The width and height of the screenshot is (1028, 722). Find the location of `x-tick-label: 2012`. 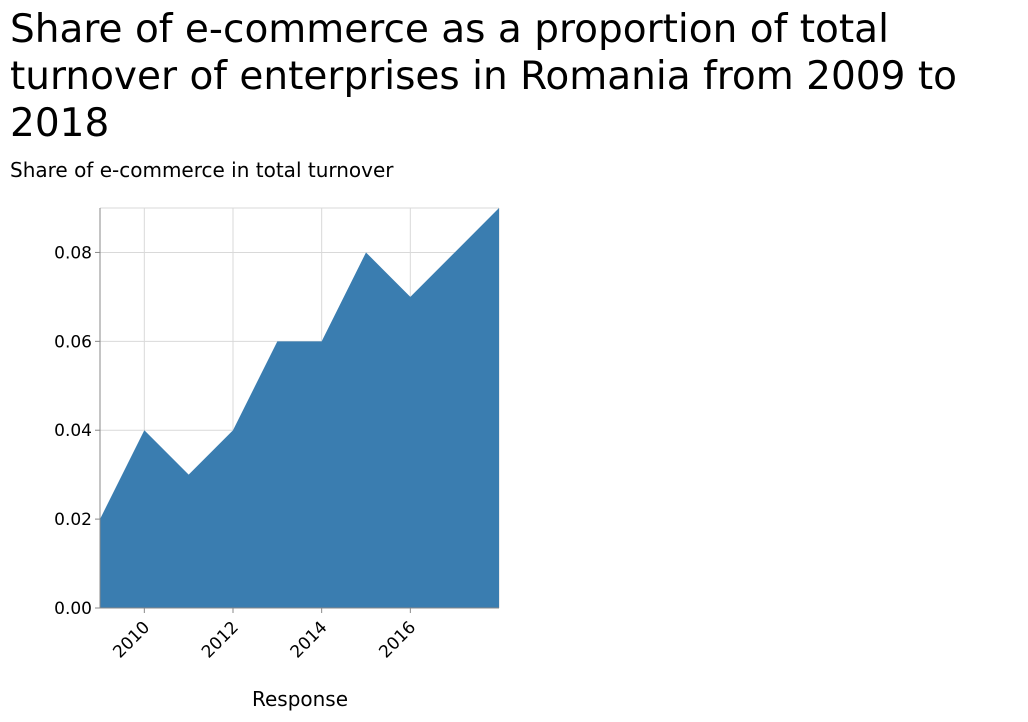

x-tick-label: 2012 is located at coordinates (220, 640).